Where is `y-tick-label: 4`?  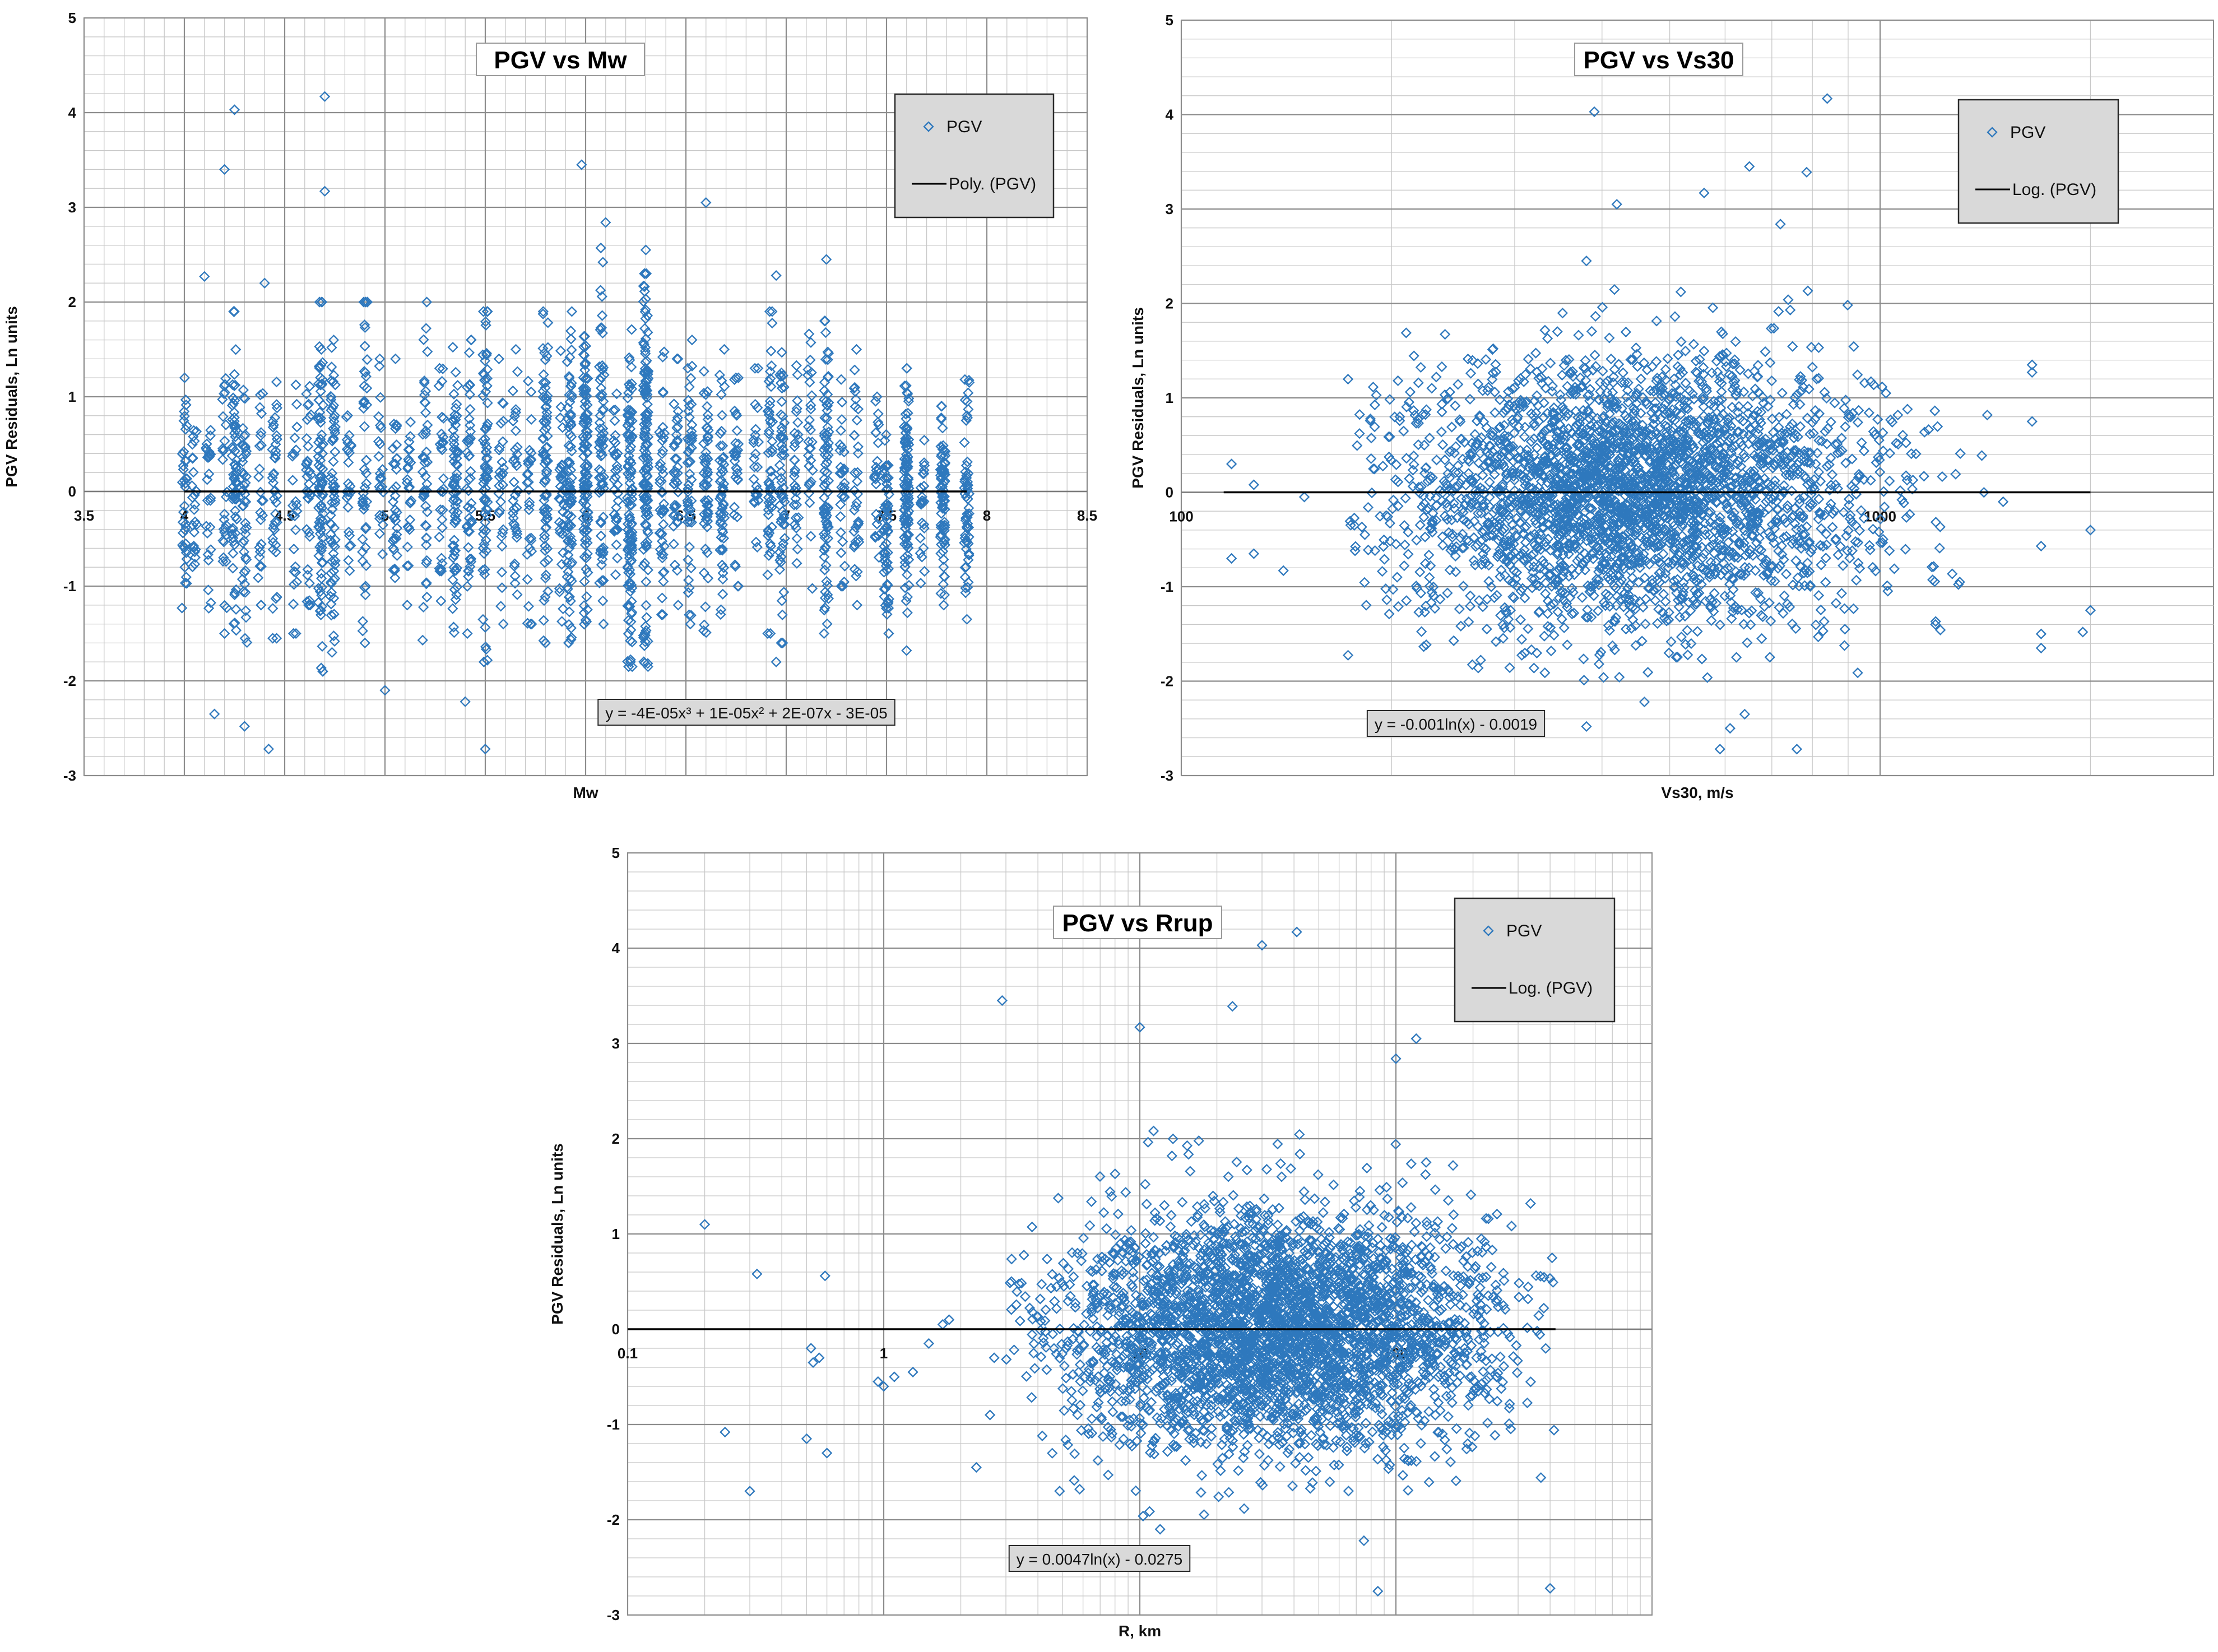
y-tick-label: 4 is located at coordinates (72, 112).